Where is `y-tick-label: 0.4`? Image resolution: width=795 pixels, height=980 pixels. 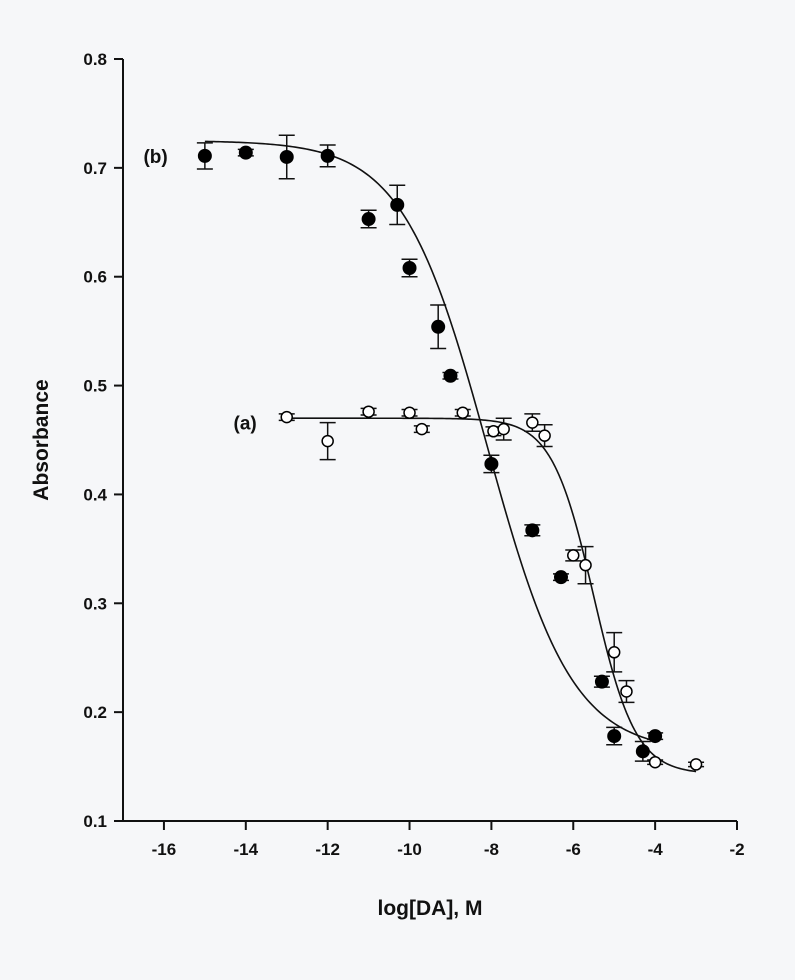 y-tick-label: 0.4 is located at coordinates (95, 494).